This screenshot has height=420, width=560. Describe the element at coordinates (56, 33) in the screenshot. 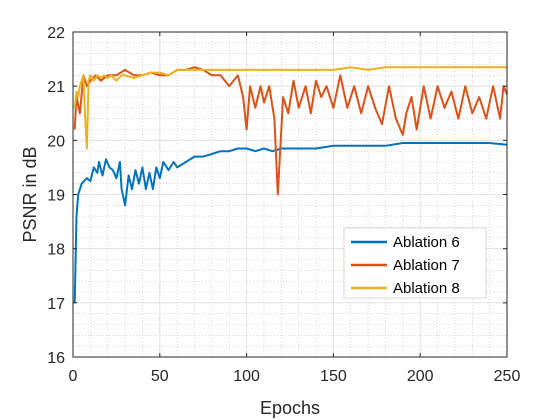

I see `y-tick-label: 22` at that location.